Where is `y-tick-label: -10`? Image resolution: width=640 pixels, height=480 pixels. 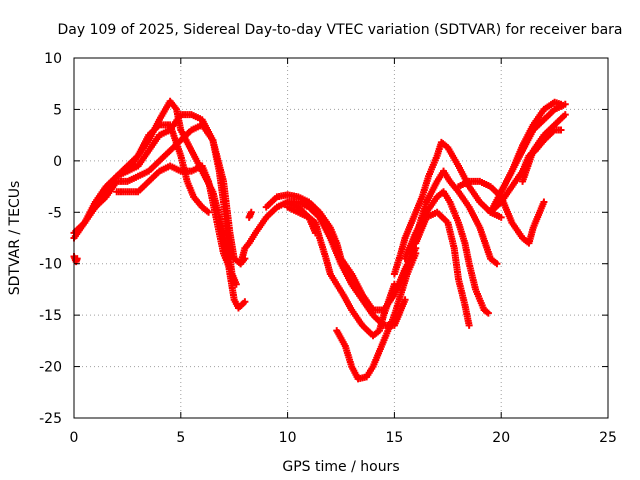
y-tick-label: -10 is located at coordinates (50, 265).